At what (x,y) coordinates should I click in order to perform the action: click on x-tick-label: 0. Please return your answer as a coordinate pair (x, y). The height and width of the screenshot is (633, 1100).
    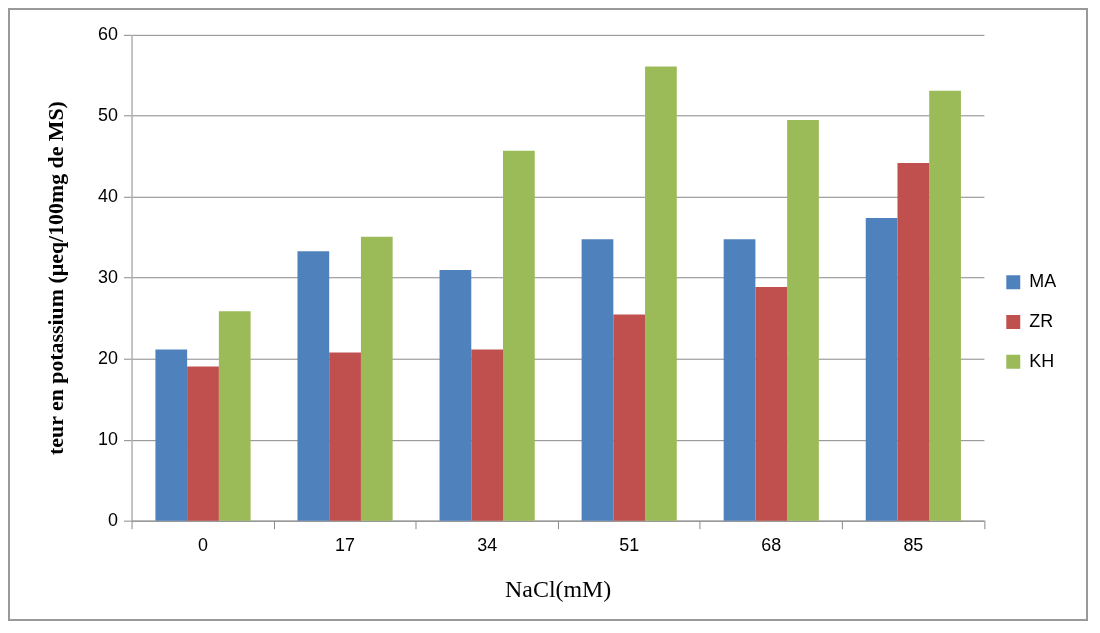
    Looking at the image, I should click on (203, 544).